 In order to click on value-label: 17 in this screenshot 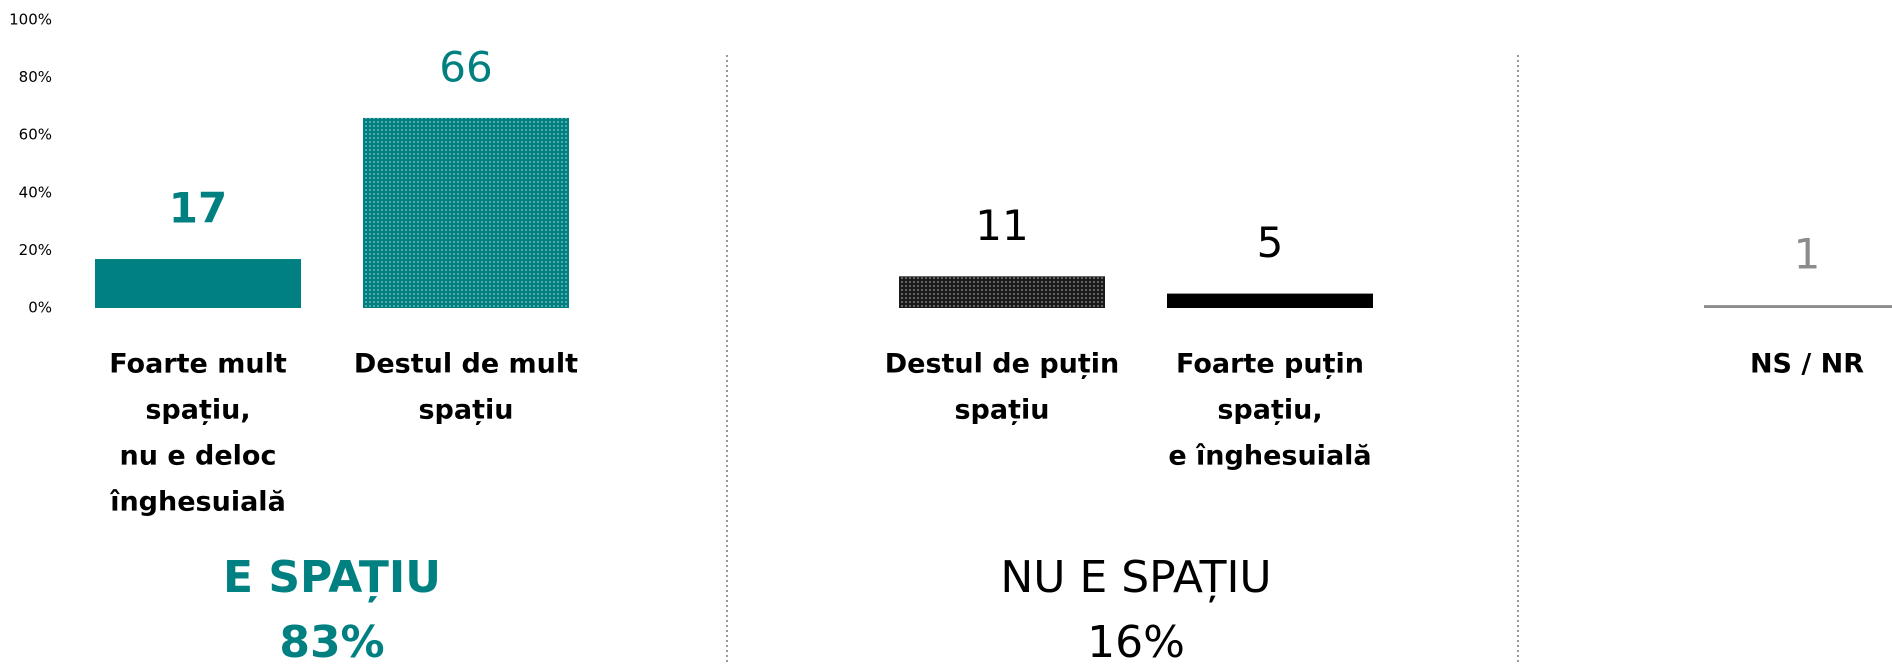, I will do `click(198, 208)`.